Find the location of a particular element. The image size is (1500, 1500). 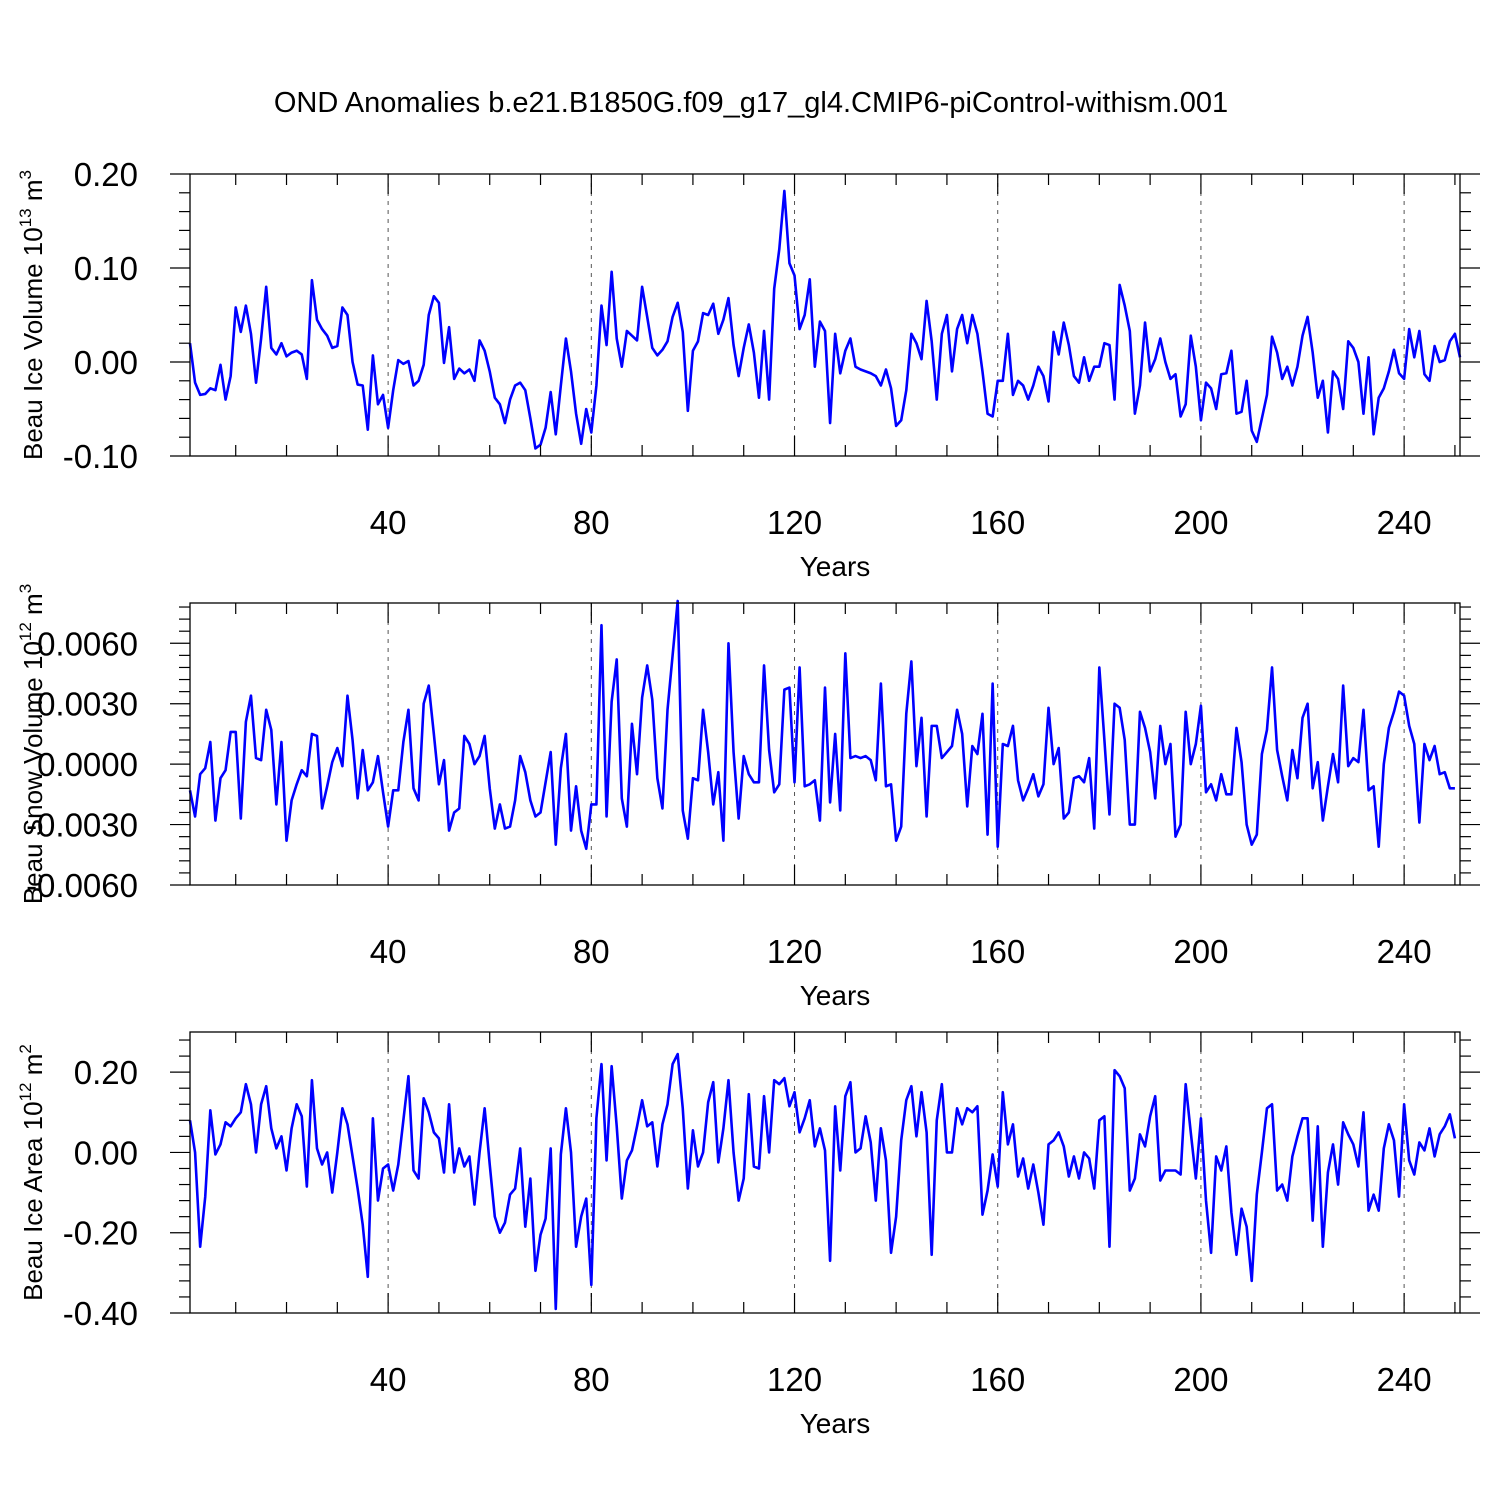

ice-area-x-tick-label: 200 is located at coordinates (1200, 1379).